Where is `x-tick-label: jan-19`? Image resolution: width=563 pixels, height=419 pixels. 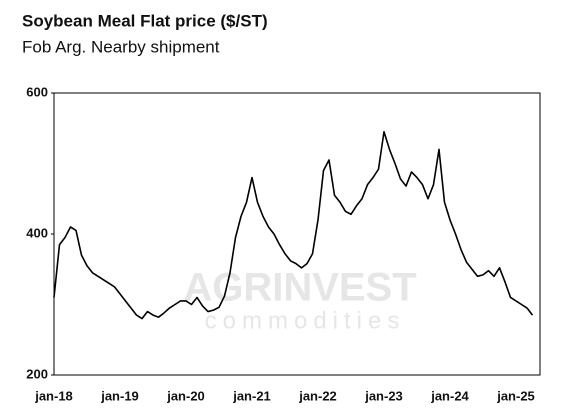
x-tick-label: jan-19 is located at coordinates (119, 395).